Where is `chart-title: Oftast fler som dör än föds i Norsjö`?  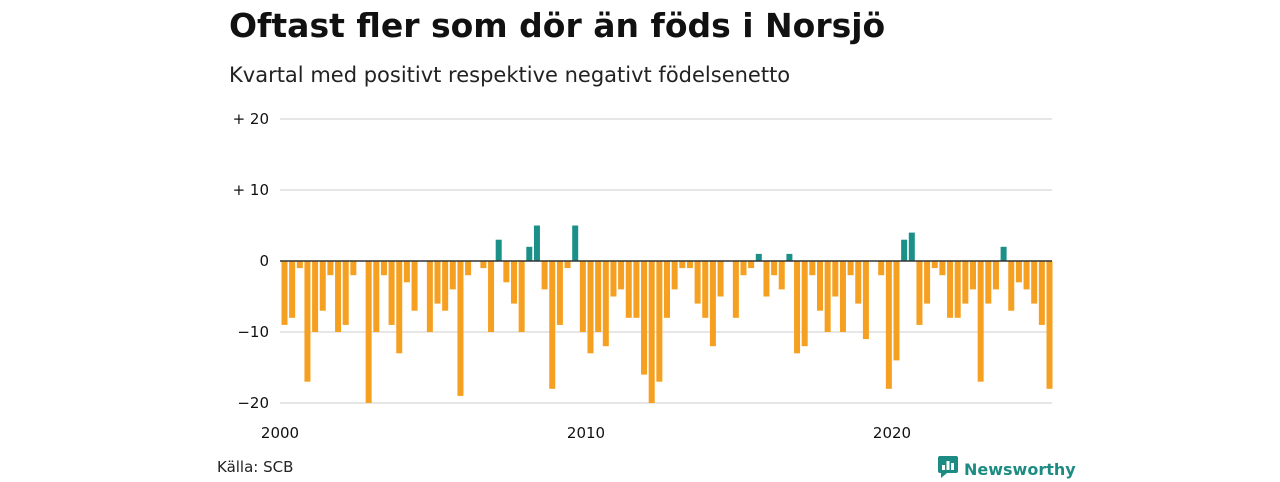
chart-title: Oftast fler som dör än föds i Norsjö is located at coordinates (557, 25).